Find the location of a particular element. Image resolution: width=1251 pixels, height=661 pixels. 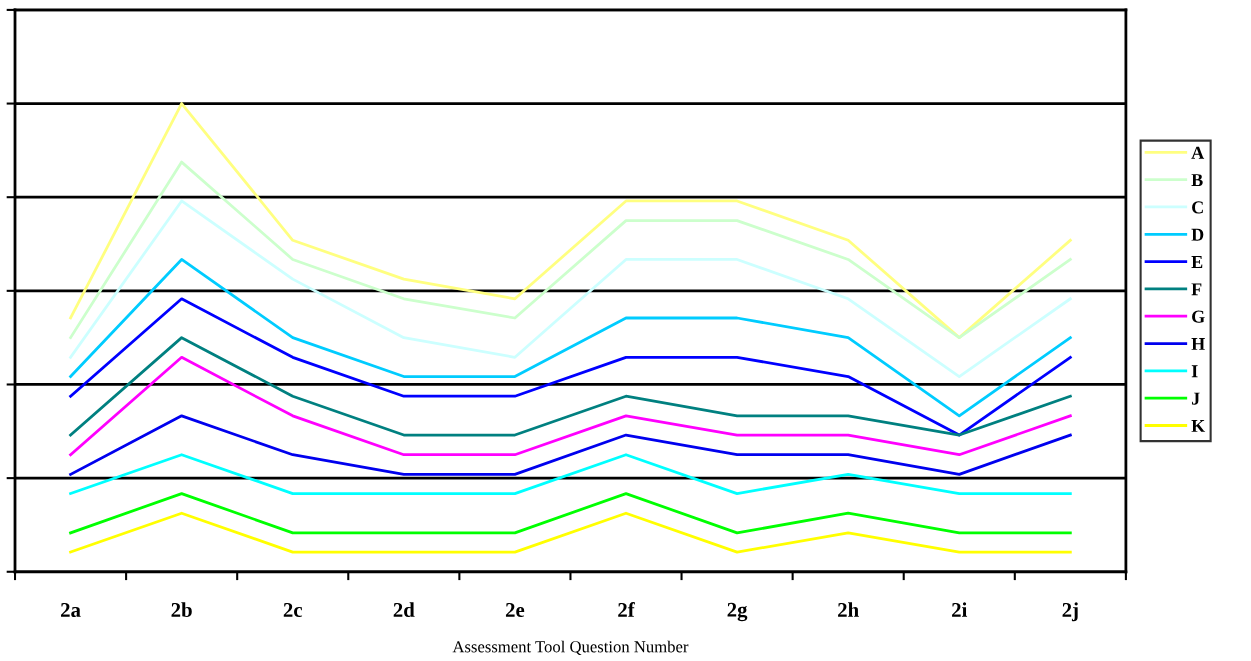

legend-label: I is located at coordinates (1194, 371).